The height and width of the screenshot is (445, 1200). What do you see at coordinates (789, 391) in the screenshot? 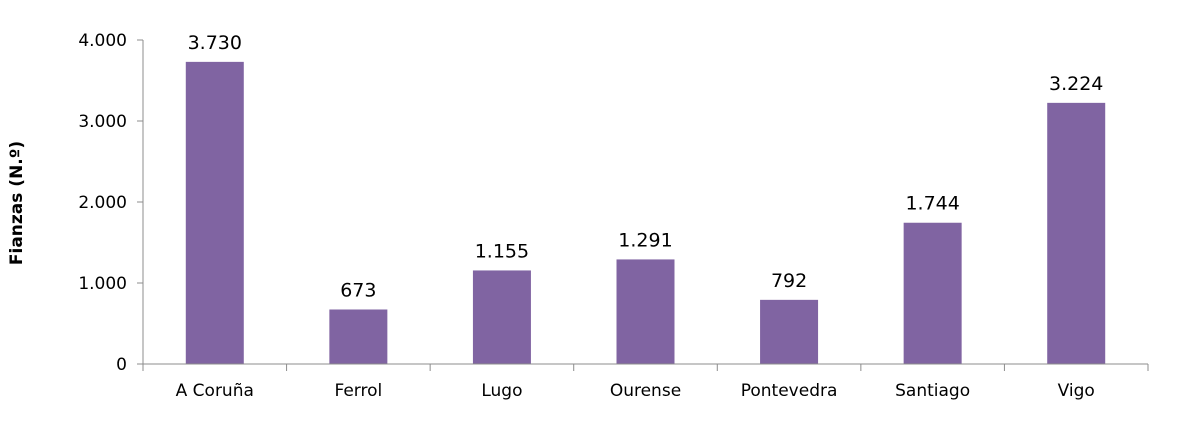
I see `x-tick-label: Pontevedra` at bounding box center [789, 391].